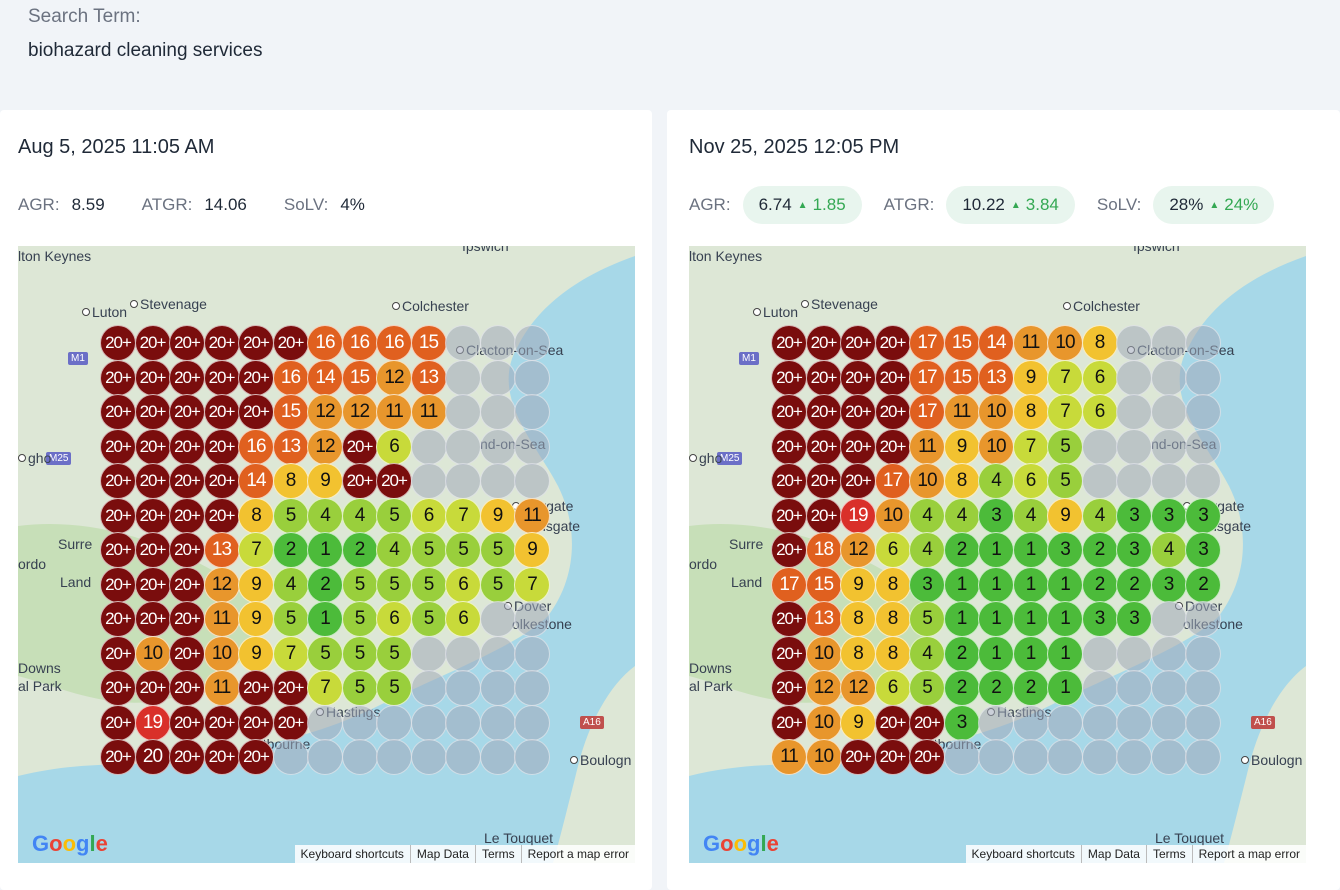 This screenshot has height=890, width=1340. I want to click on rank-pin: 20, so click(152, 757).